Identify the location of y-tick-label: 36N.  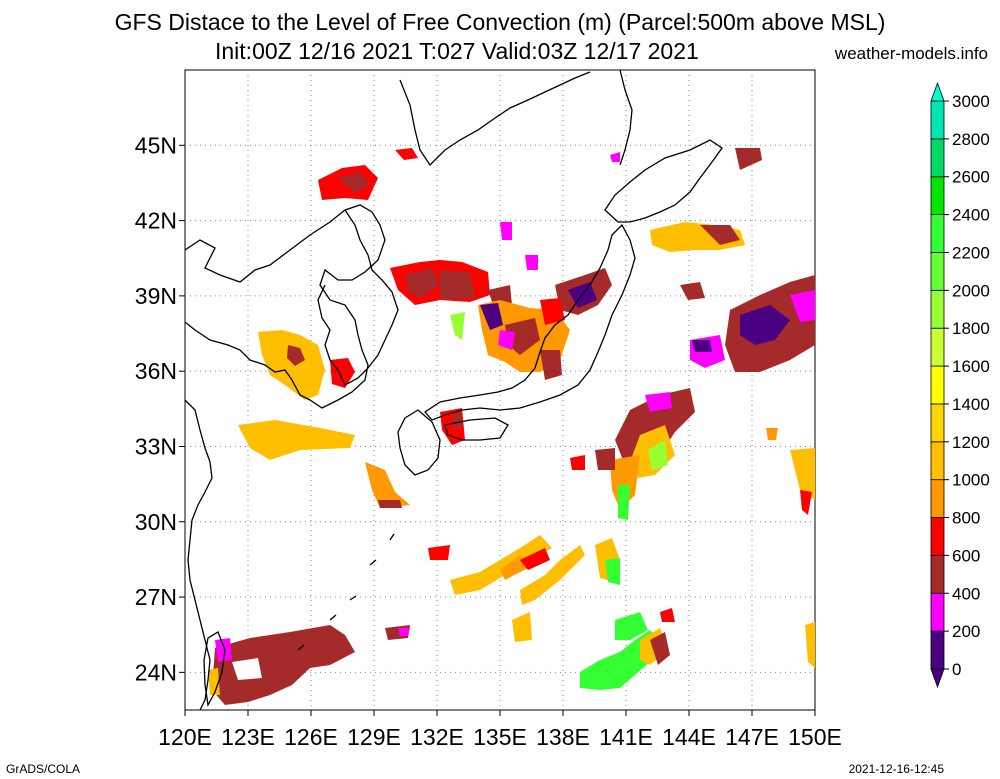
(156, 371).